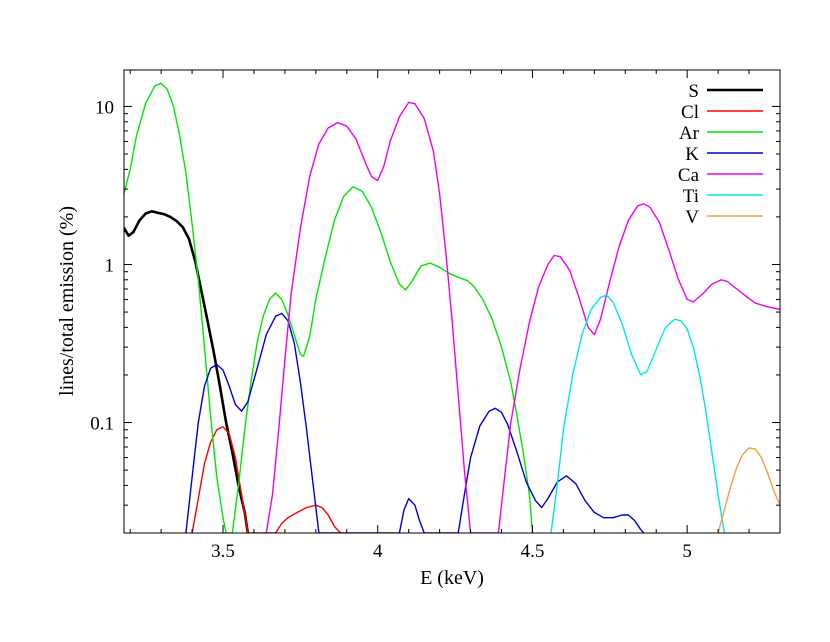 Image resolution: width=830 pixels, height=642 pixels. What do you see at coordinates (689, 133) in the screenshot?
I see `legend-label-ar: Ar` at bounding box center [689, 133].